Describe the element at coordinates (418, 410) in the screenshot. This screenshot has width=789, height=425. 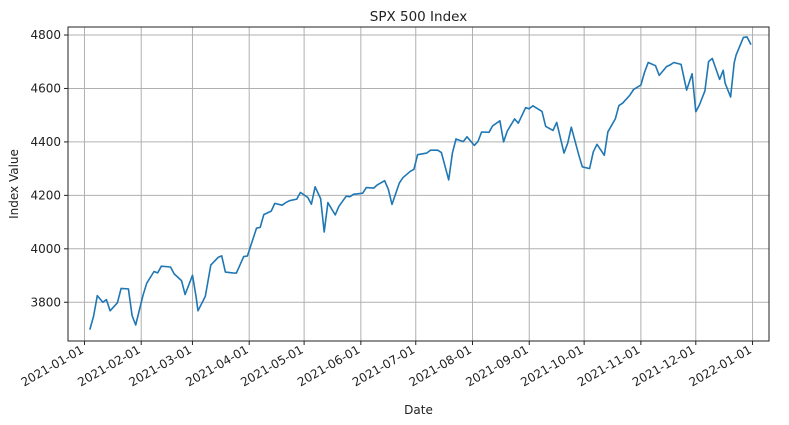
I see `x-axis-label: Date` at that location.